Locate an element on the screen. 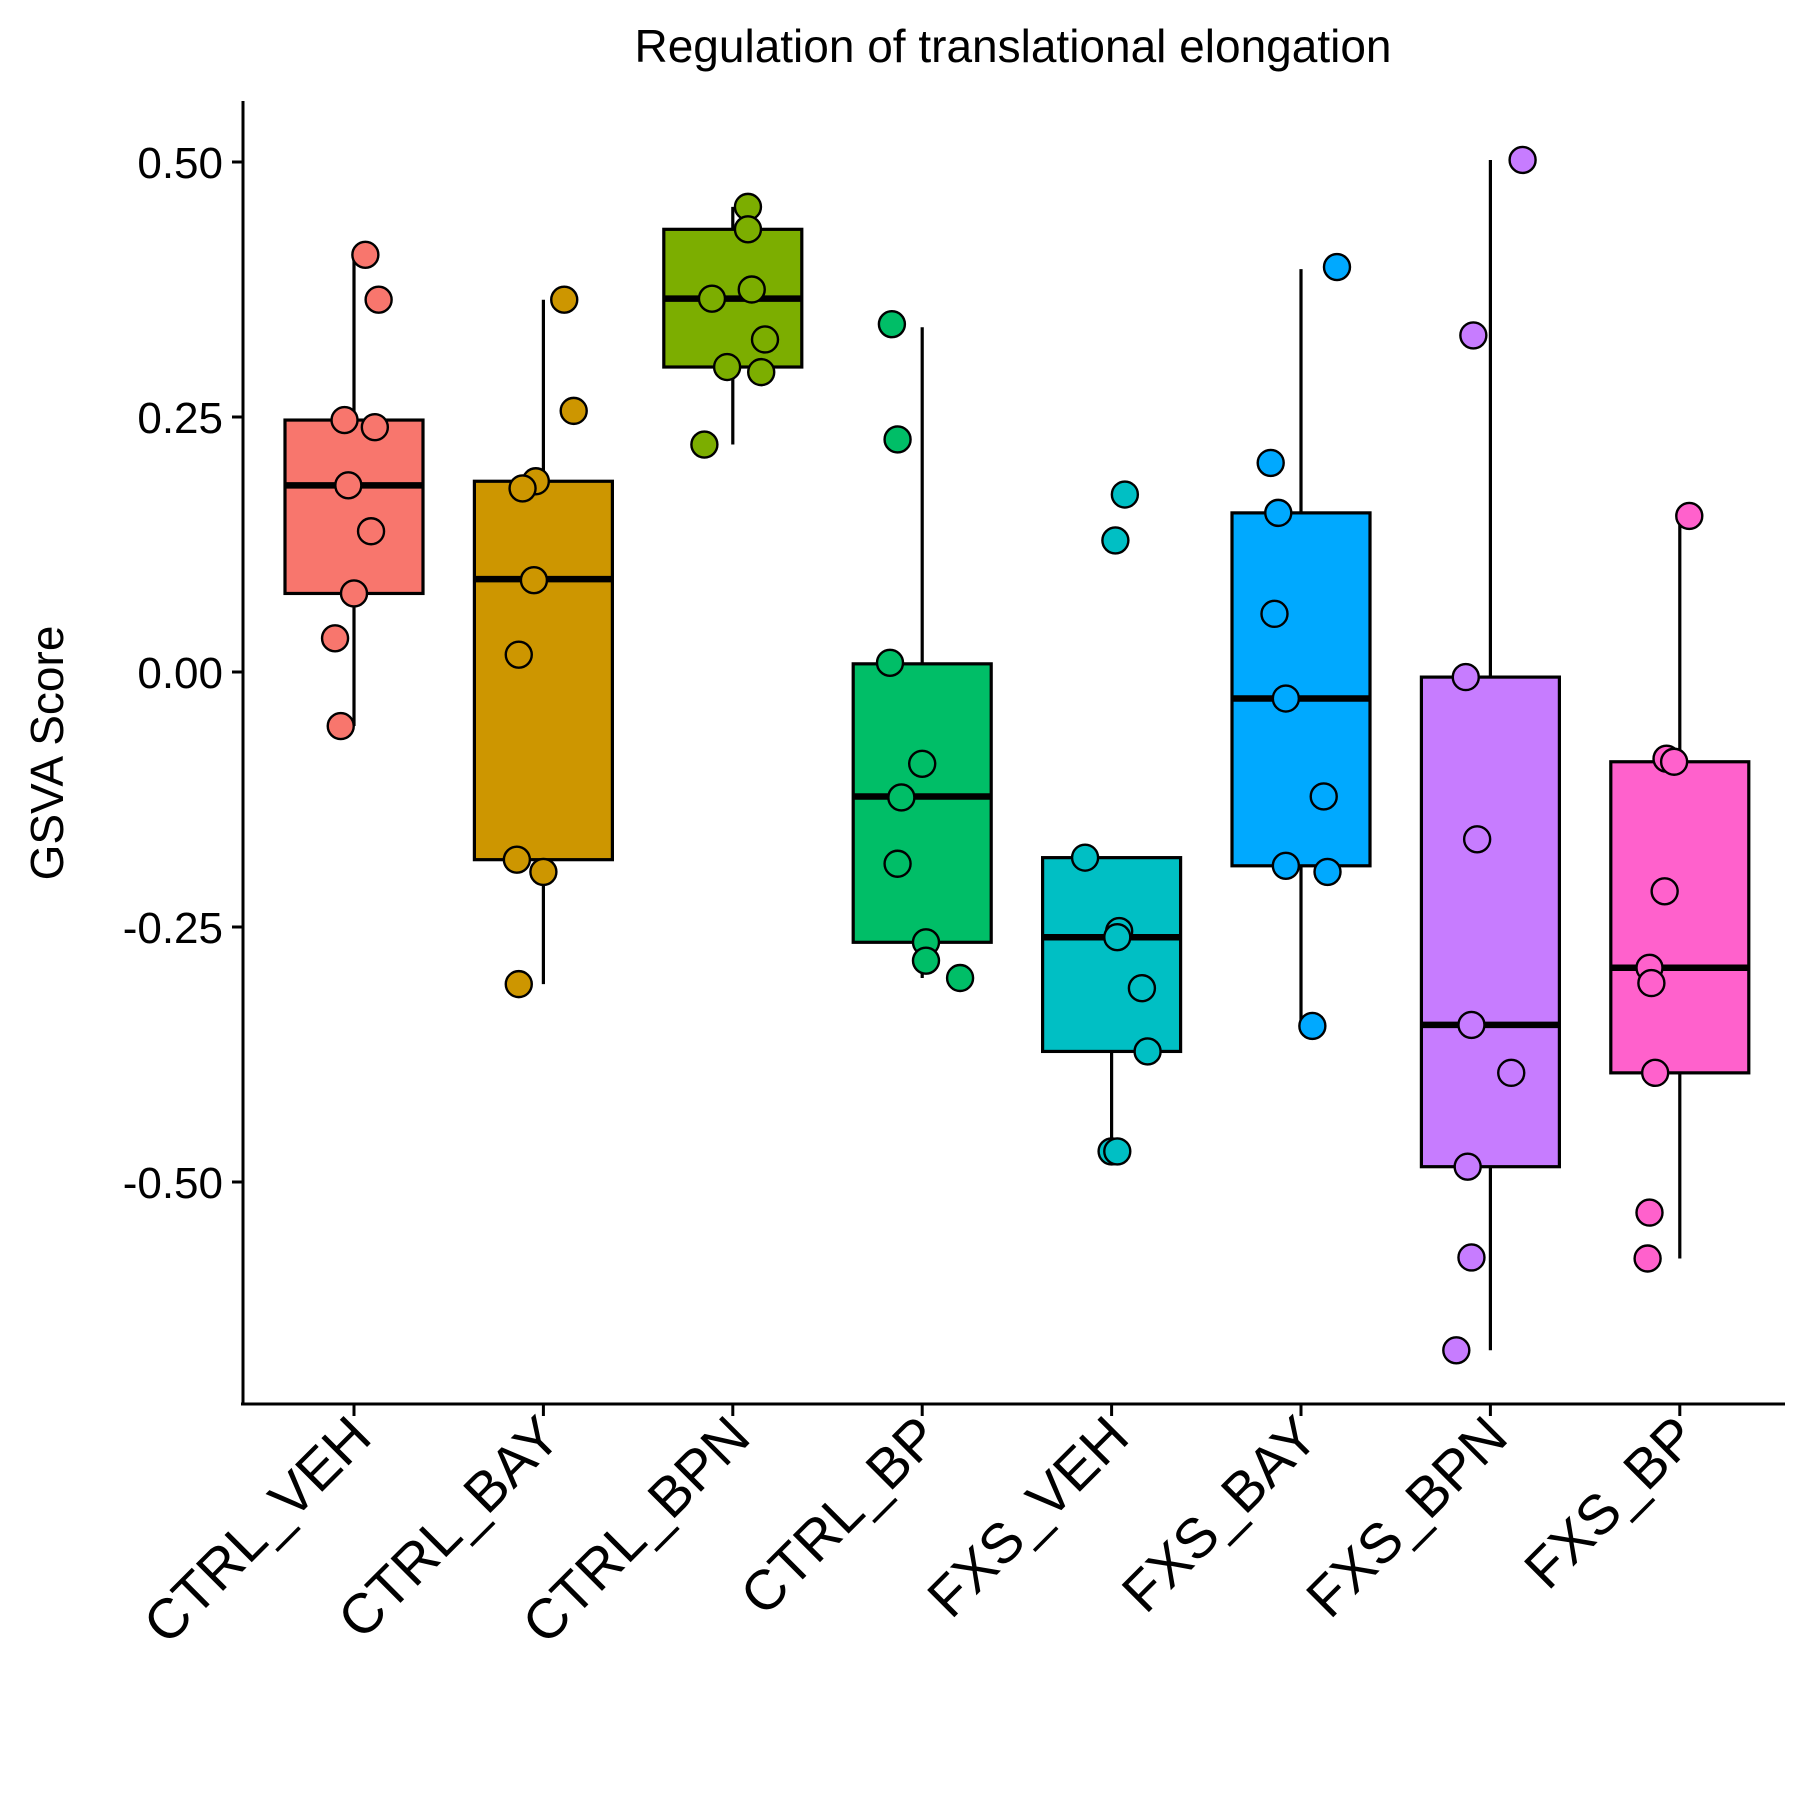  group-fxs-bay is located at coordinates (1301, 646).